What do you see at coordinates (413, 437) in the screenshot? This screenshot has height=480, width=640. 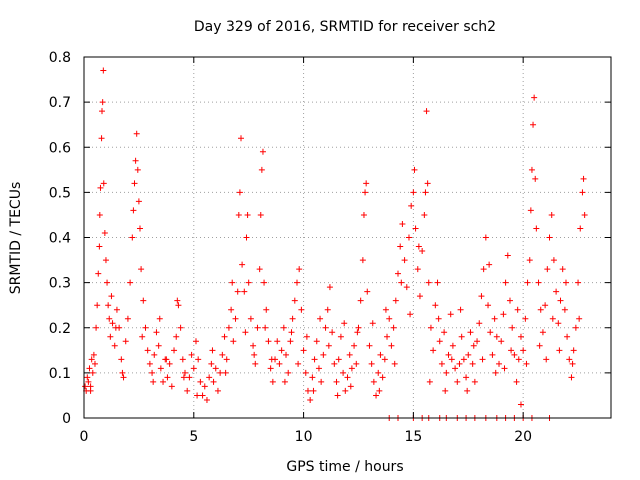 I see `x-tick-label: 15` at bounding box center [413, 437].